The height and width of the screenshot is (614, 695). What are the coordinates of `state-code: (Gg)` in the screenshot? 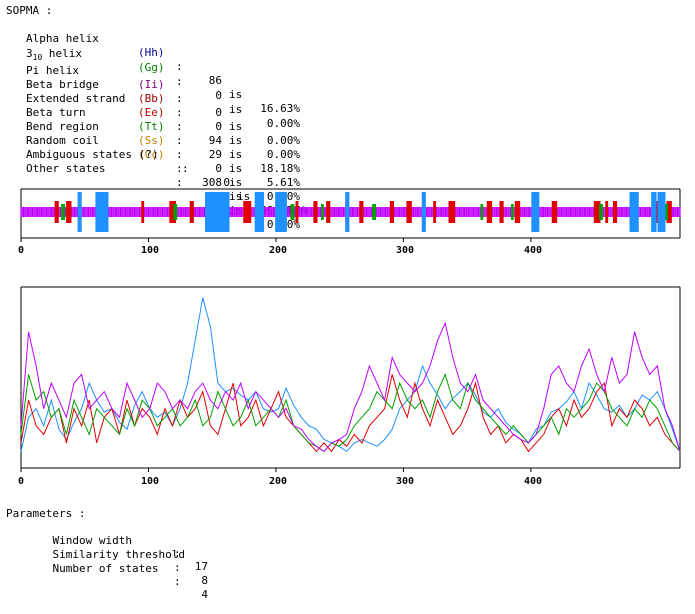 It's located at (151, 67).